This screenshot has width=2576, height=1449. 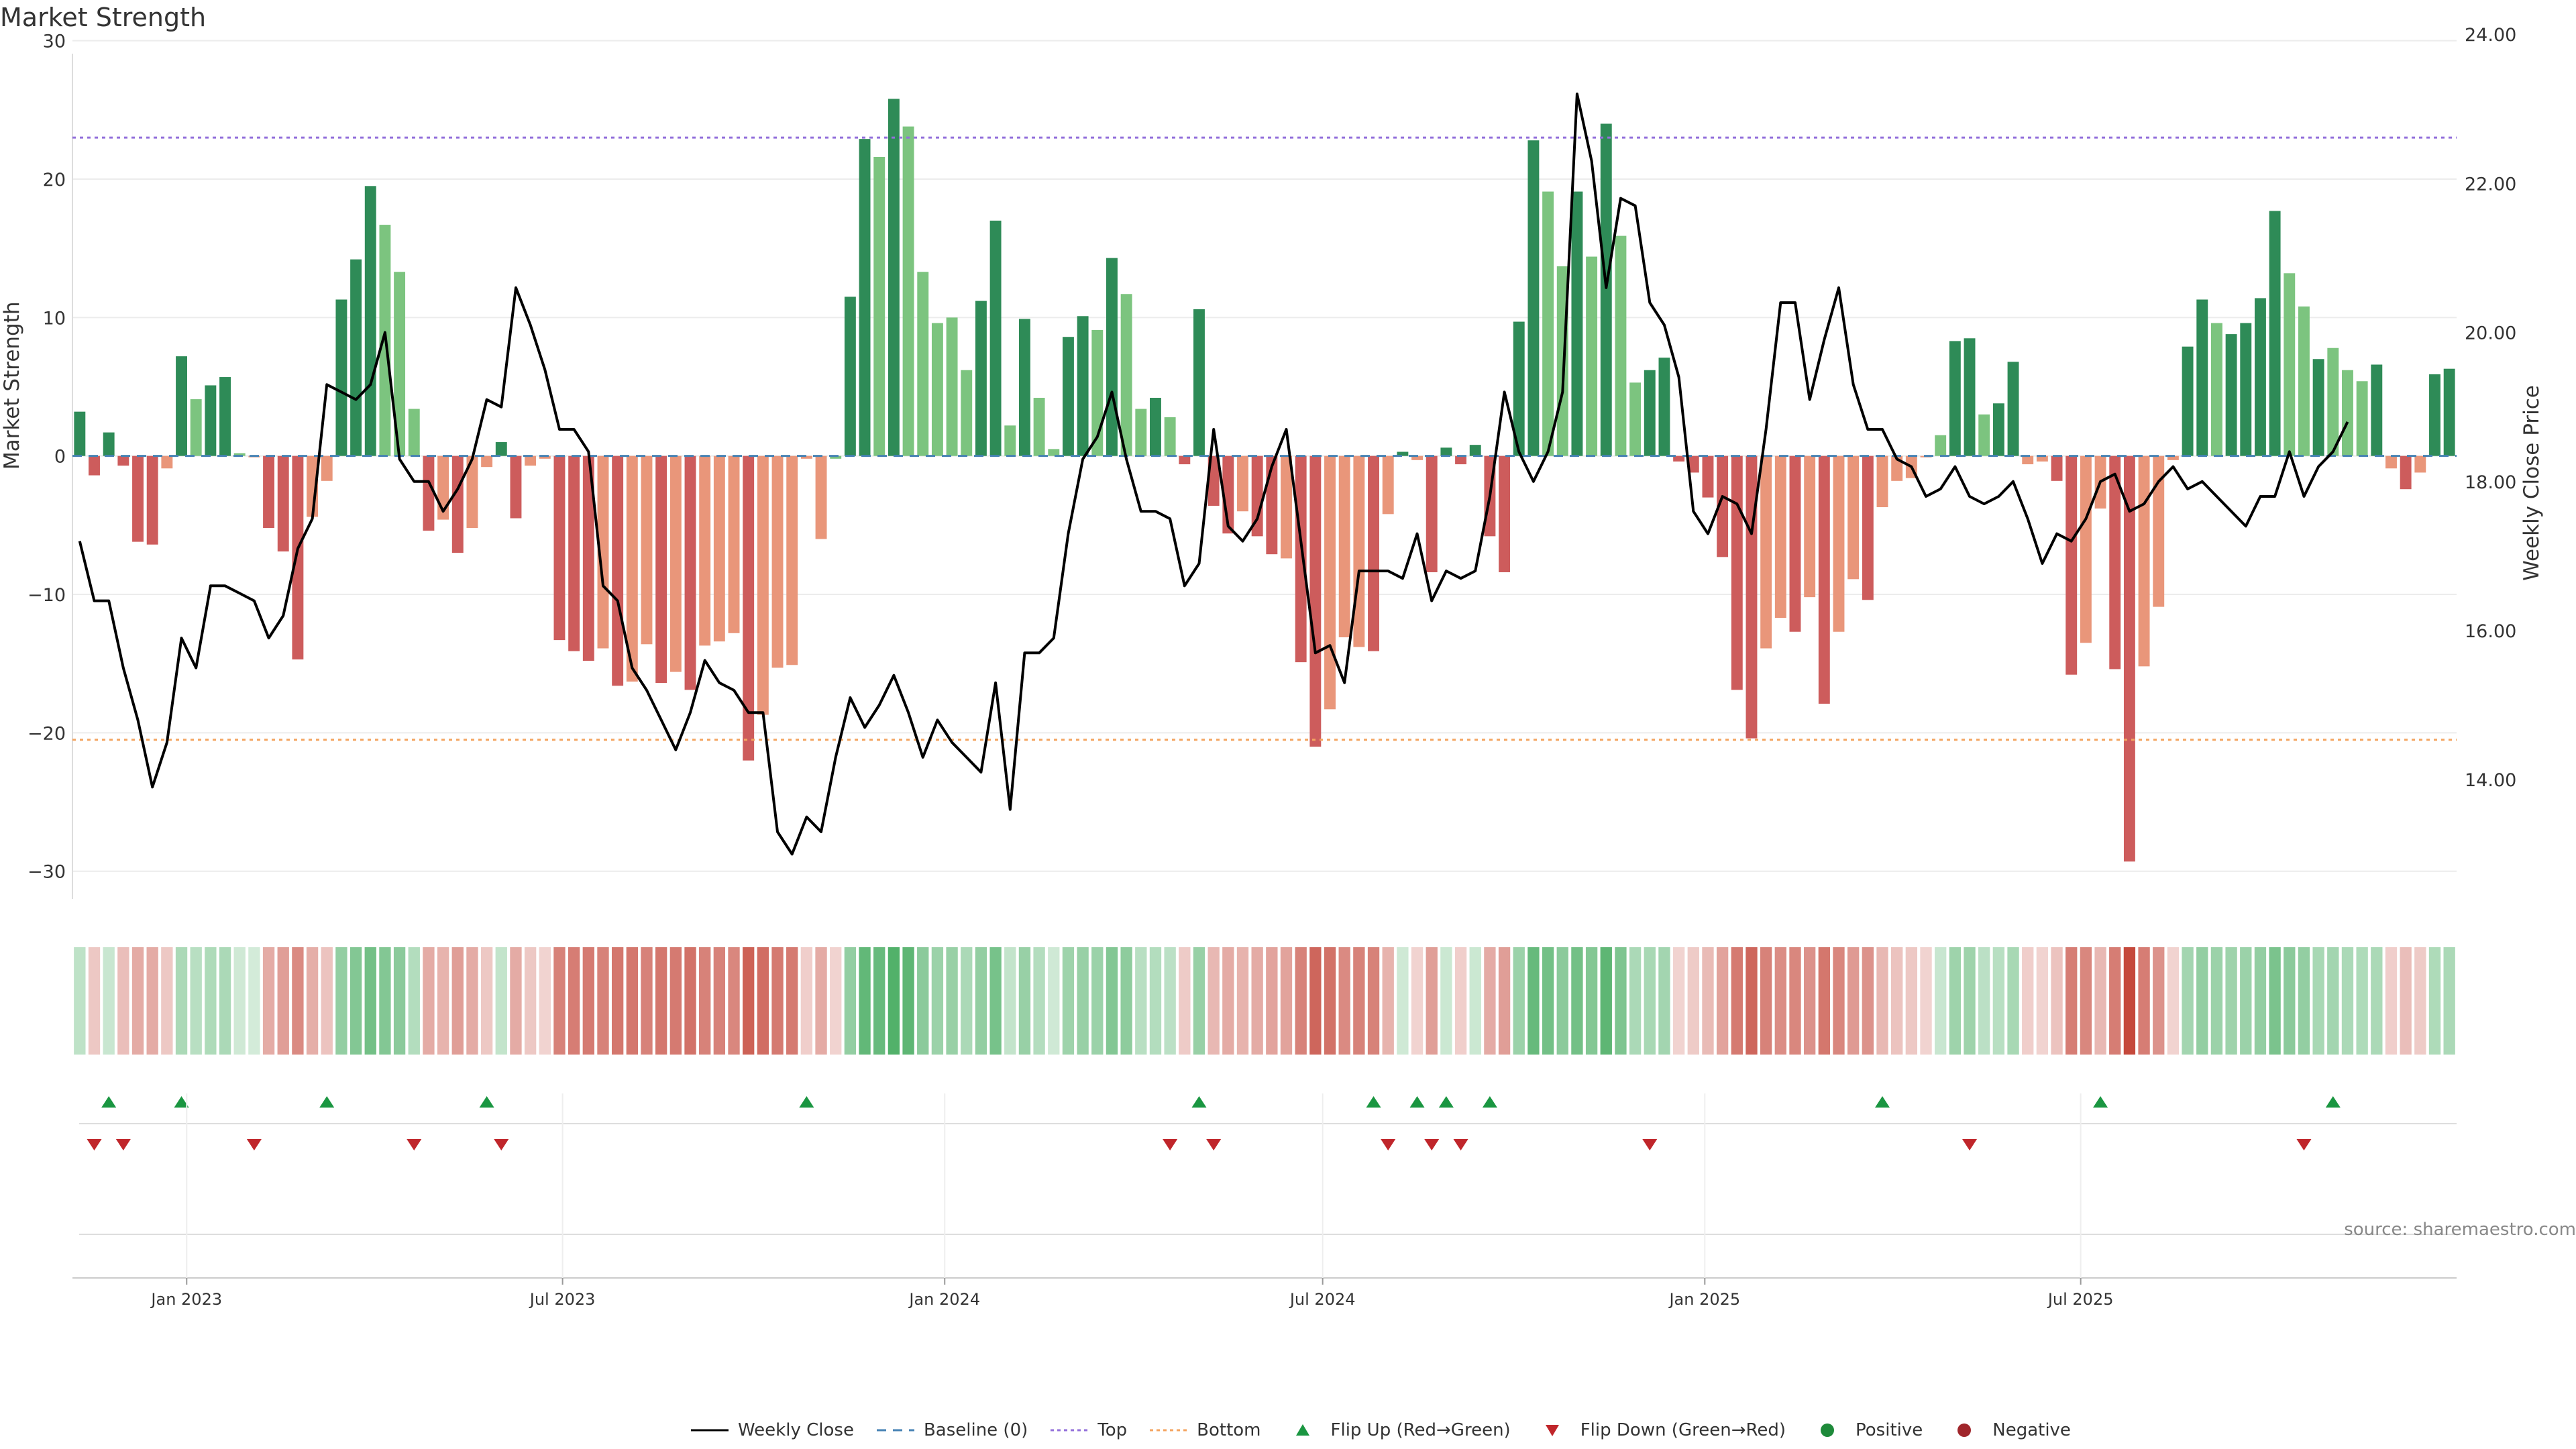 What do you see at coordinates (1302, 1430) in the screenshot?
I see `legend-swatch-flip-up` at bounding box center [1302, 1430].